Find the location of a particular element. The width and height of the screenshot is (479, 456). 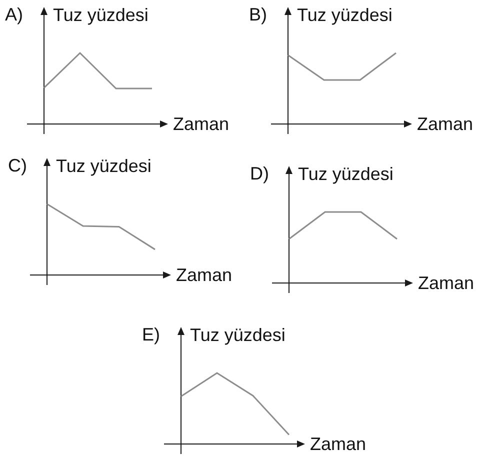

chart-title: A) is located at coordinates (14, 14).